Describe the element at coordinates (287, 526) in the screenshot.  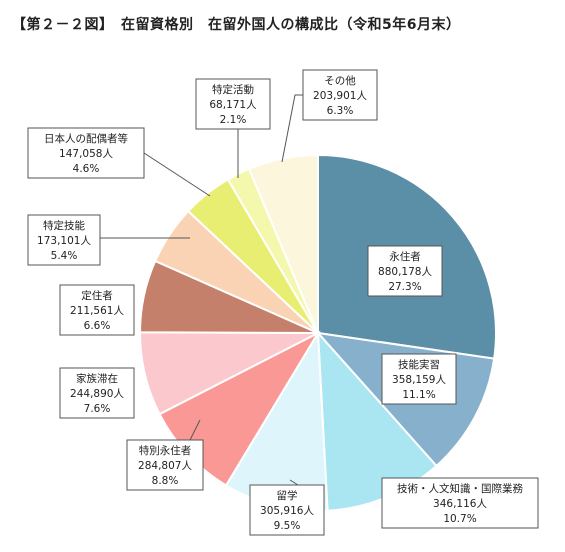
I see `slice-percent: 9.5%` at that location.